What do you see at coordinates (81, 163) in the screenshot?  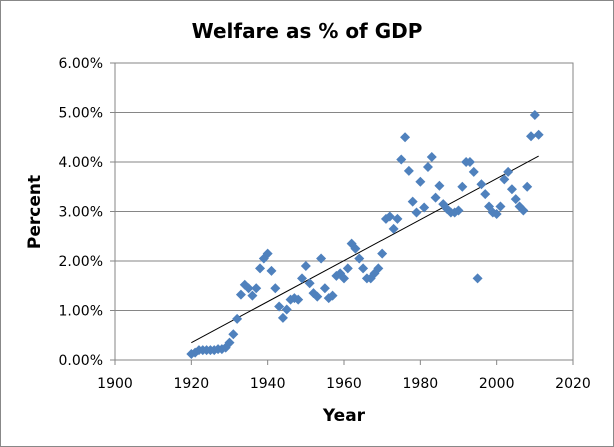 I see `y-tick-label: 4.00%` at bounding box center [81, 163].